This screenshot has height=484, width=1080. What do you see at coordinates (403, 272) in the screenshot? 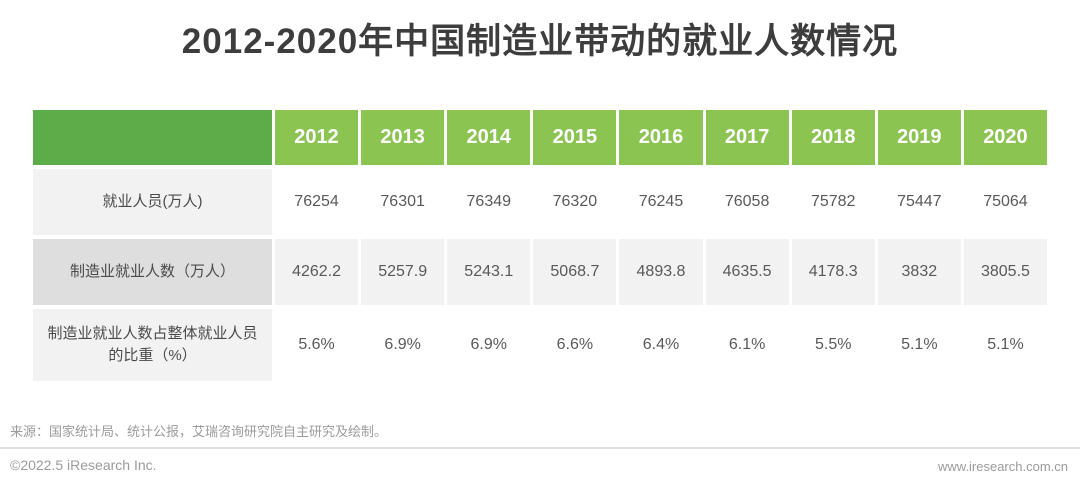
I see `value-cell: 5257.9` at bounding box center [403, 272].